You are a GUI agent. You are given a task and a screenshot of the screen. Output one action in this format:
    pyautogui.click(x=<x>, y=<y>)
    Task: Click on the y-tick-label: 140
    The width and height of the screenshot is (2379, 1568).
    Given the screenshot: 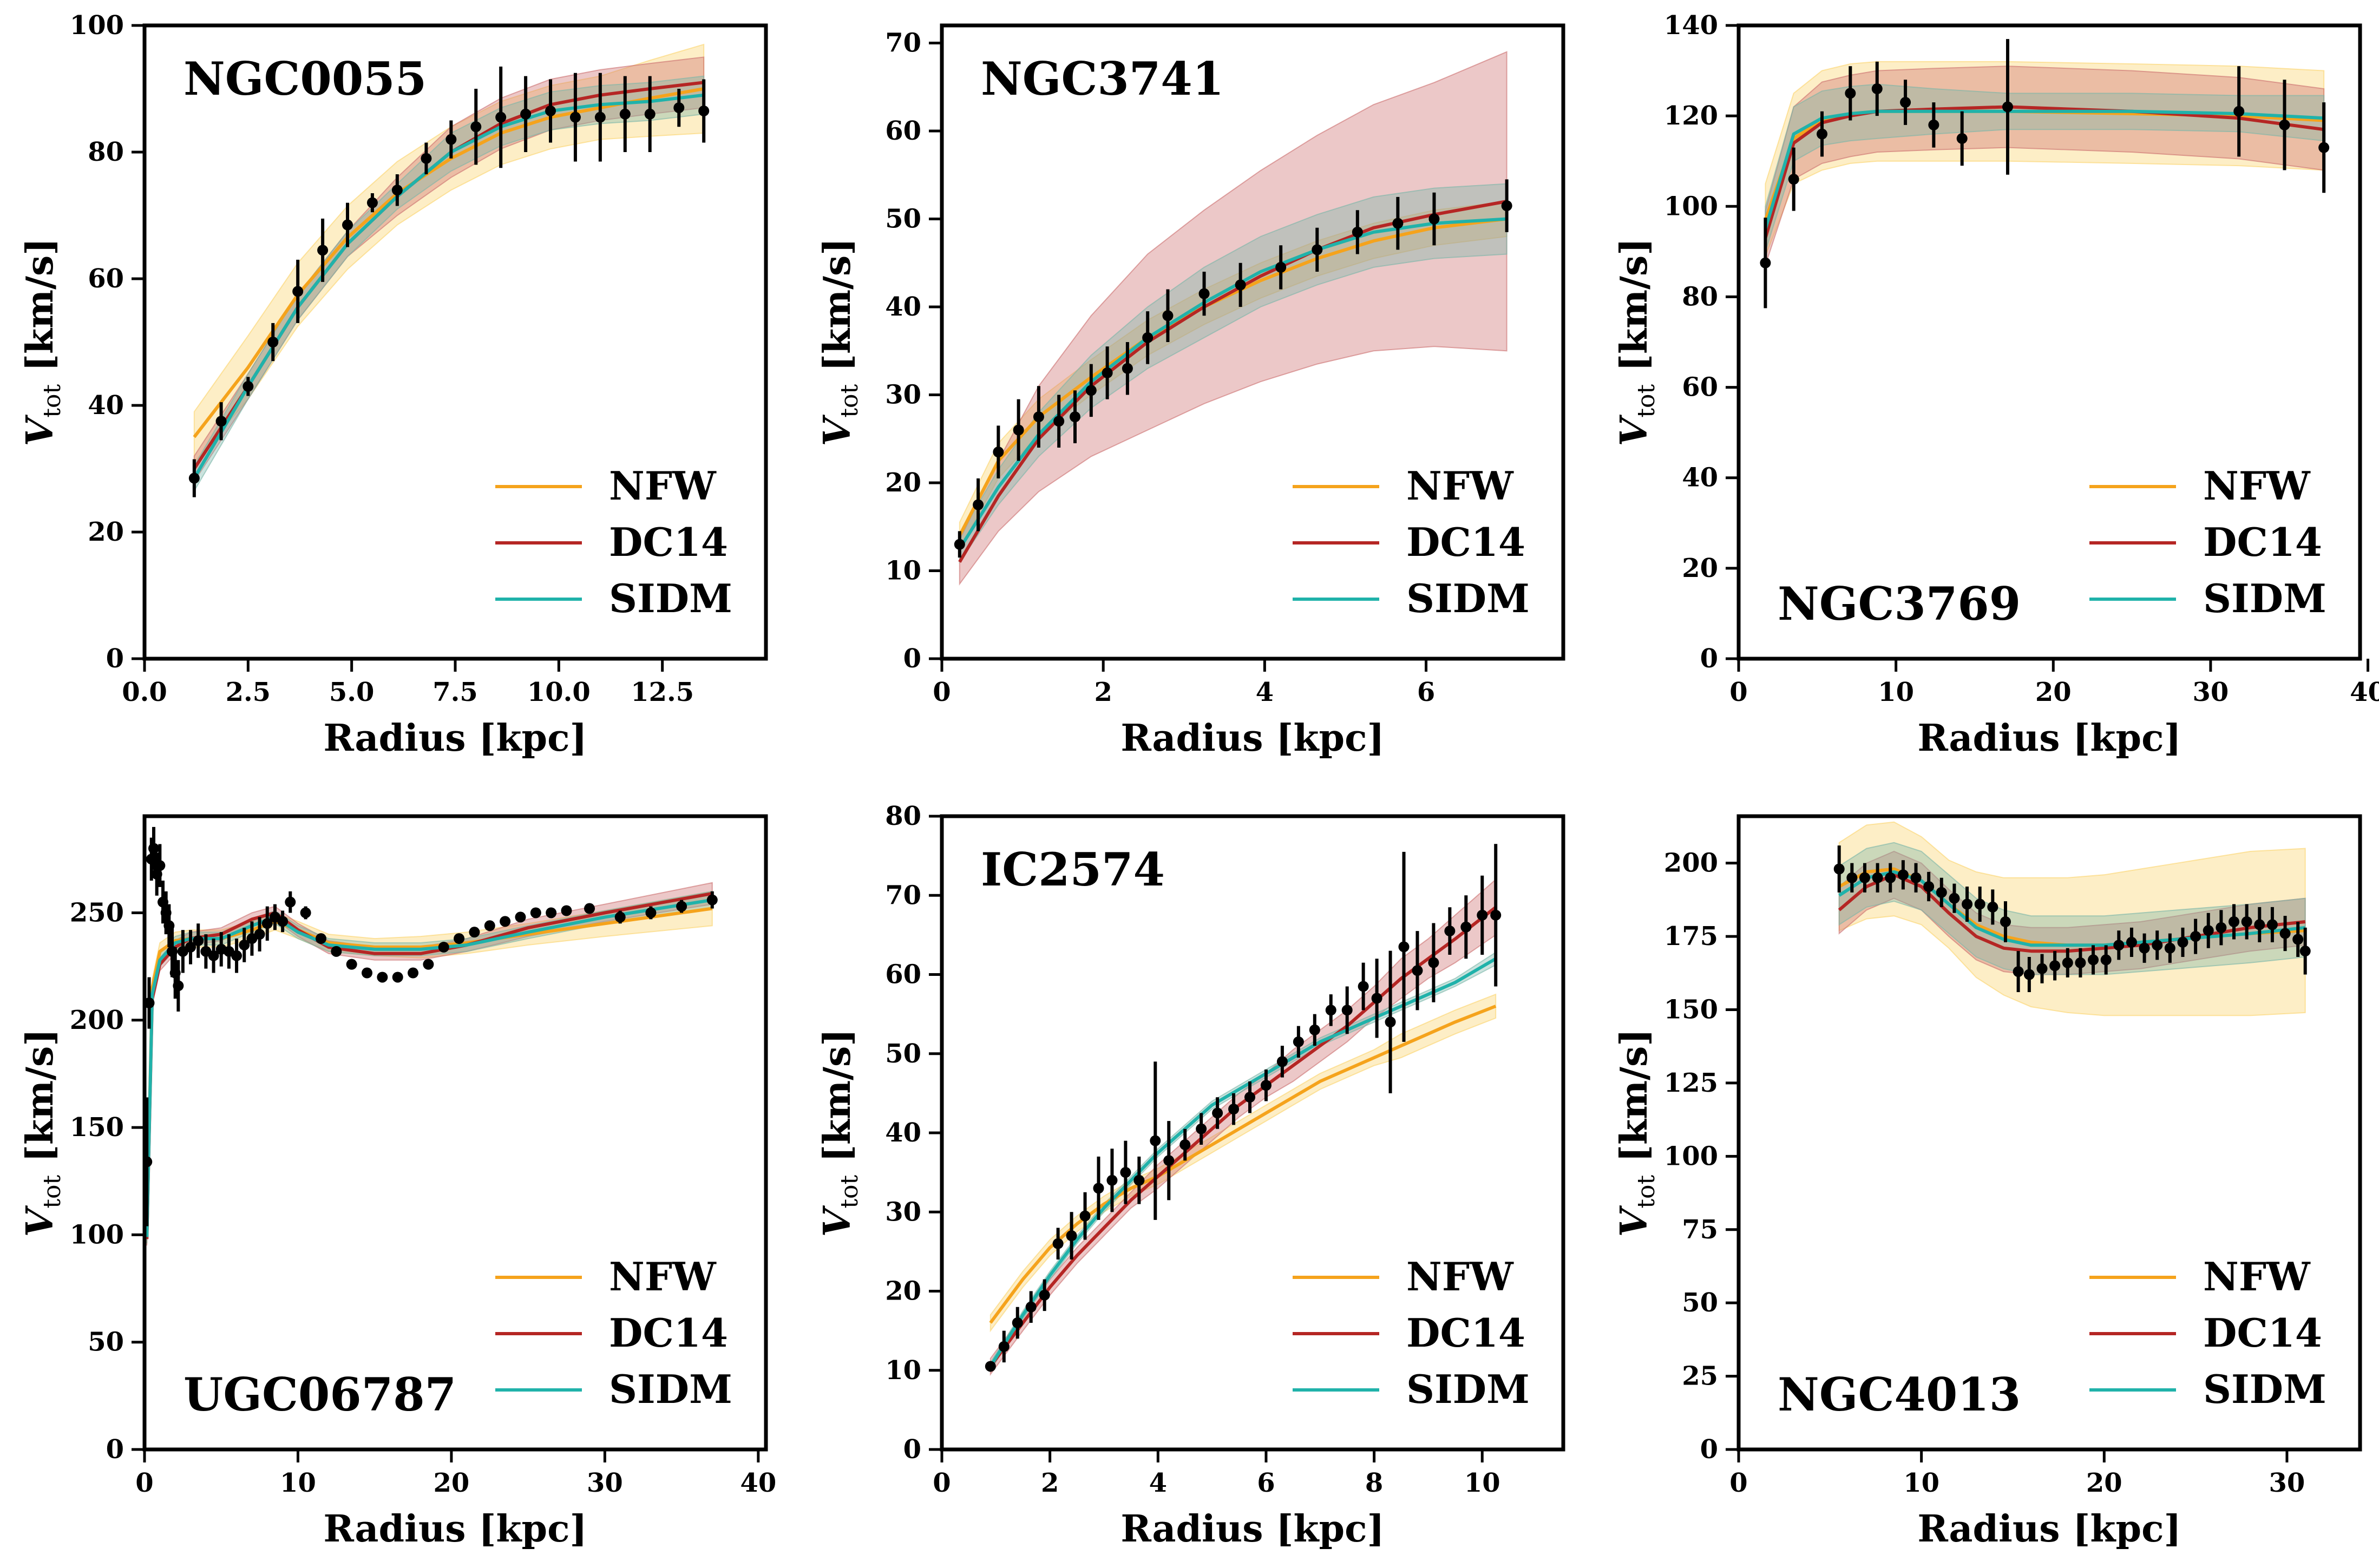 What is the action you would take?
    pyautogui.click(x=1691, y=25)
    